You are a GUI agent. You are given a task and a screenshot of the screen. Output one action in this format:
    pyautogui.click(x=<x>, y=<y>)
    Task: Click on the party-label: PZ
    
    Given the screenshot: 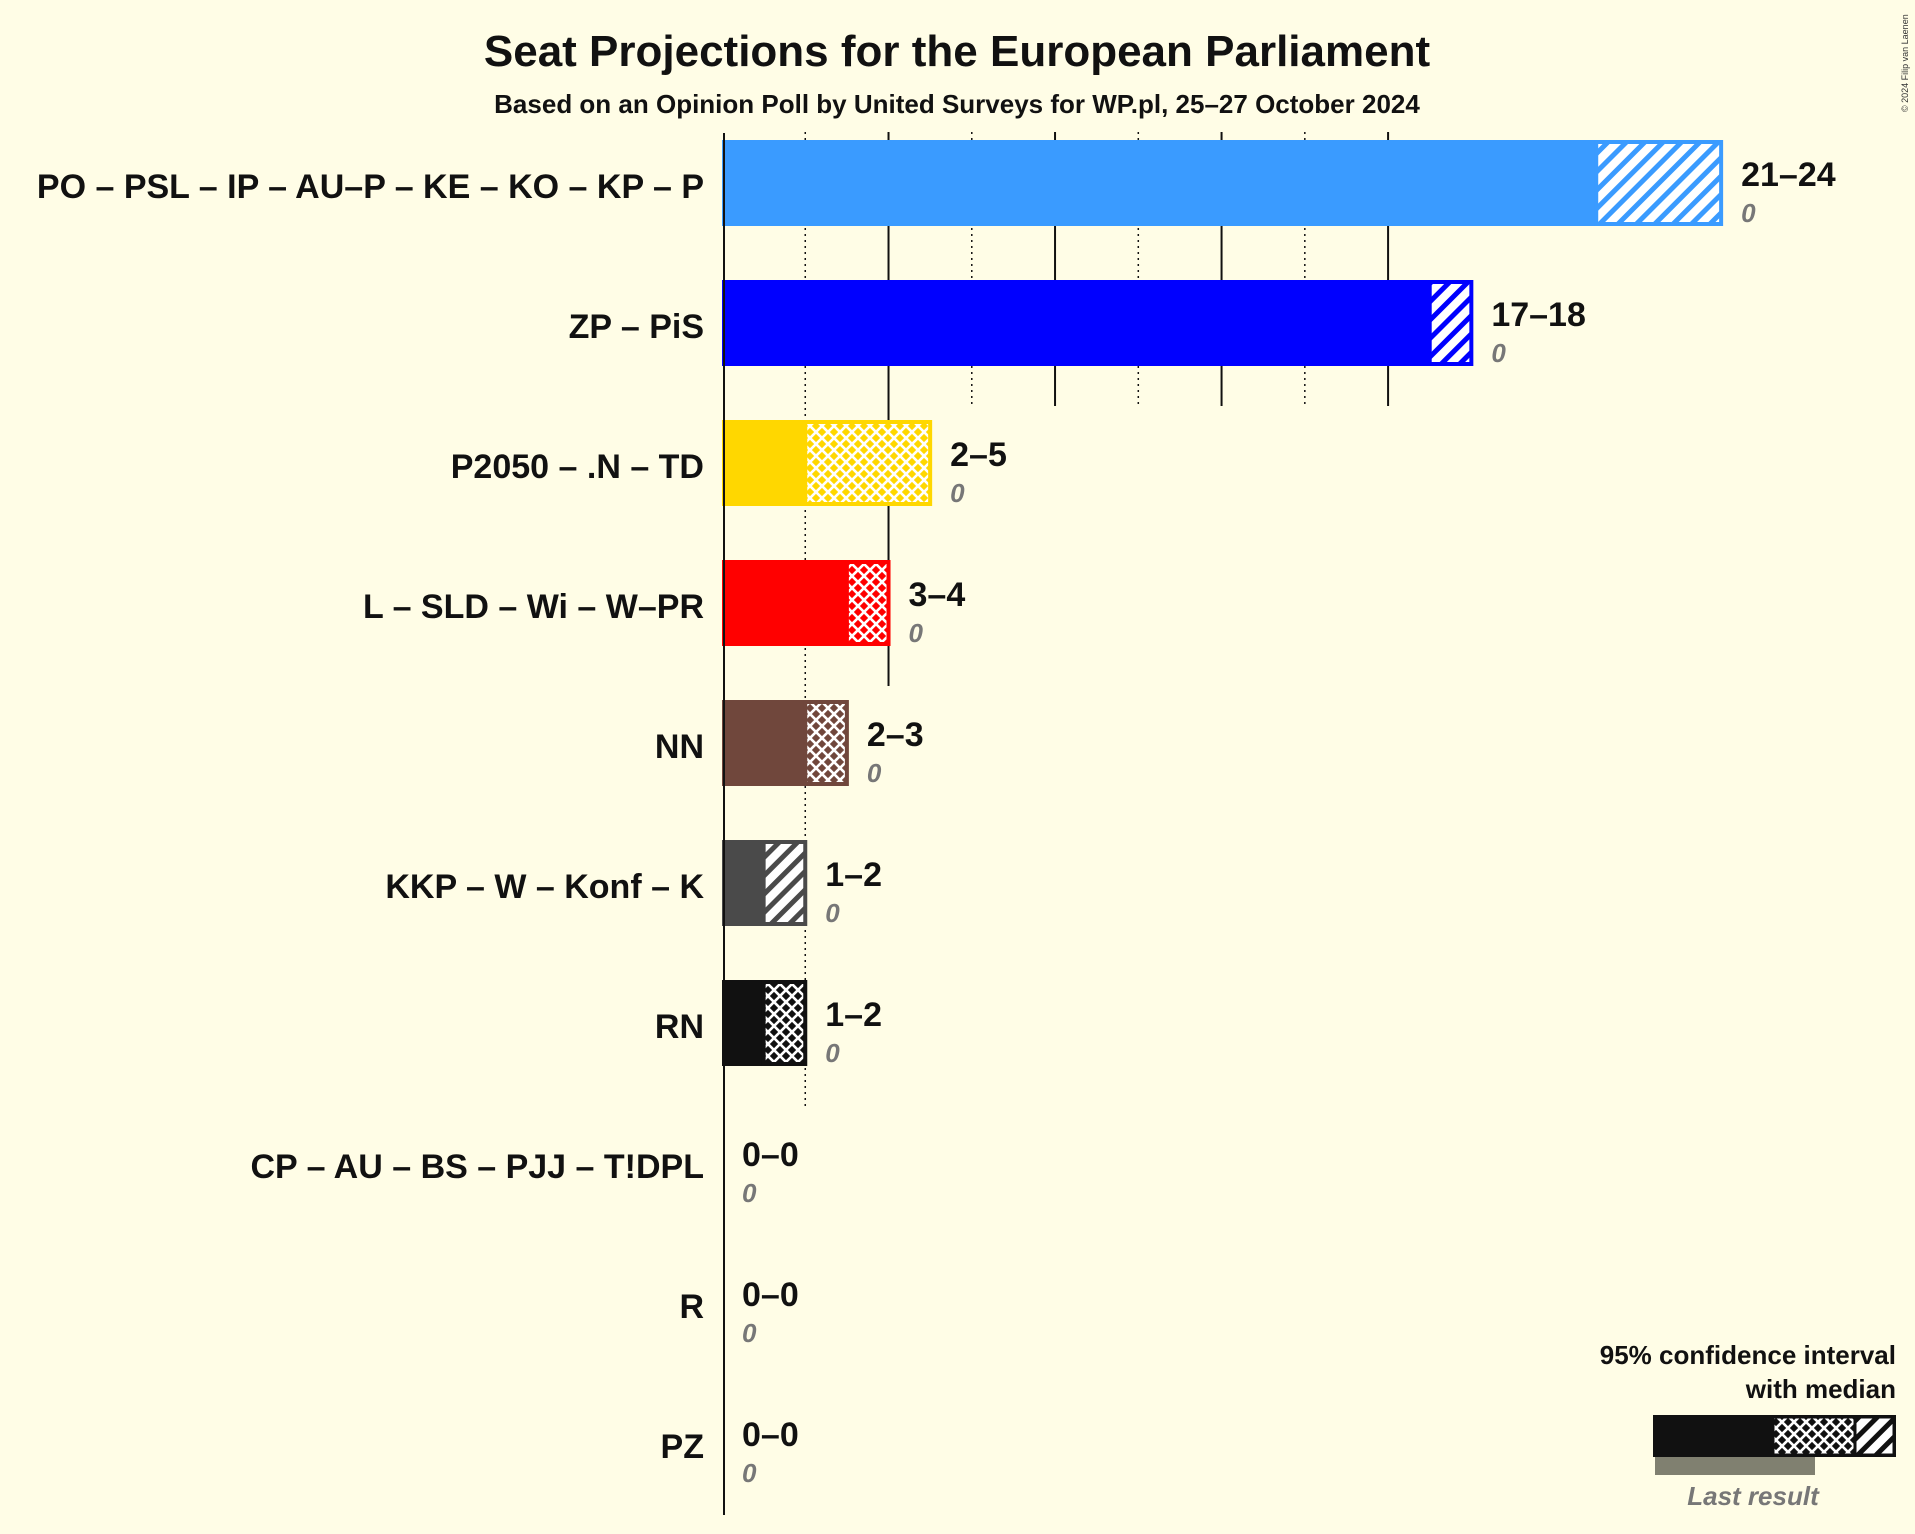 What is the action you would take?
    pyautogui.click(x=682, y=1447)
    